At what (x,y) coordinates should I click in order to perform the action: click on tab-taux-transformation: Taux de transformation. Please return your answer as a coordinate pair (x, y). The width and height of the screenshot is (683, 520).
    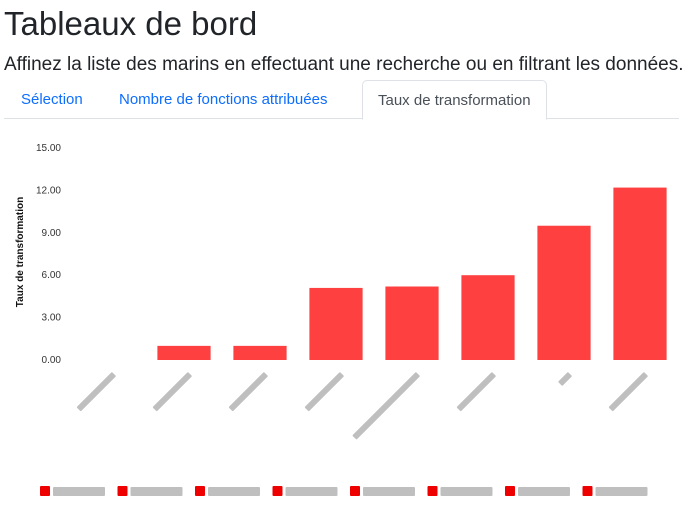
    Looking at the image, I should click on (454, 100).